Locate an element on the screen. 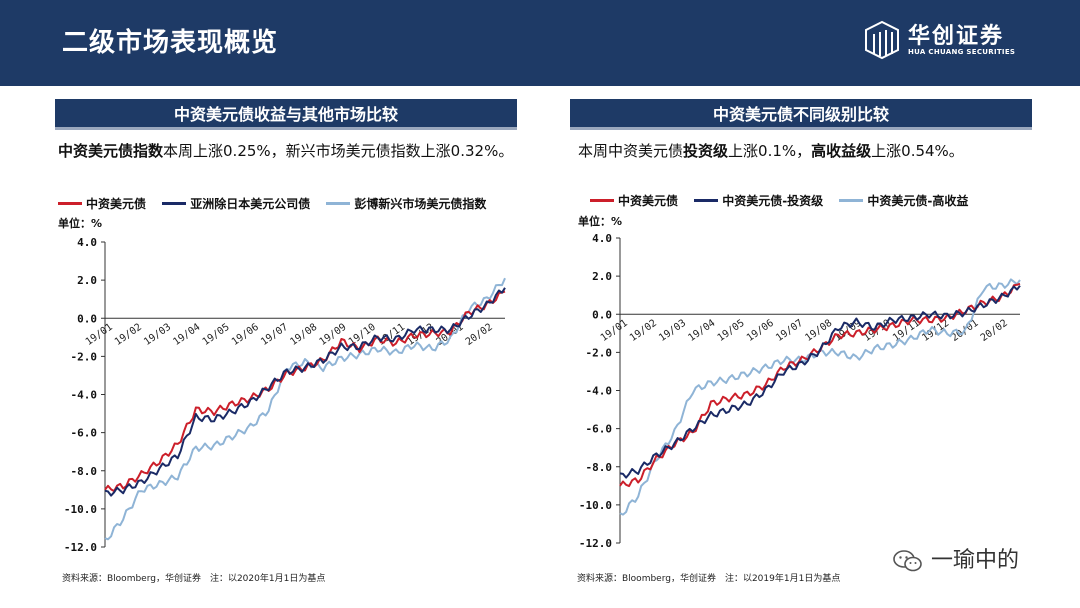  logo-cube-icon is located at coordinates (882, 40).